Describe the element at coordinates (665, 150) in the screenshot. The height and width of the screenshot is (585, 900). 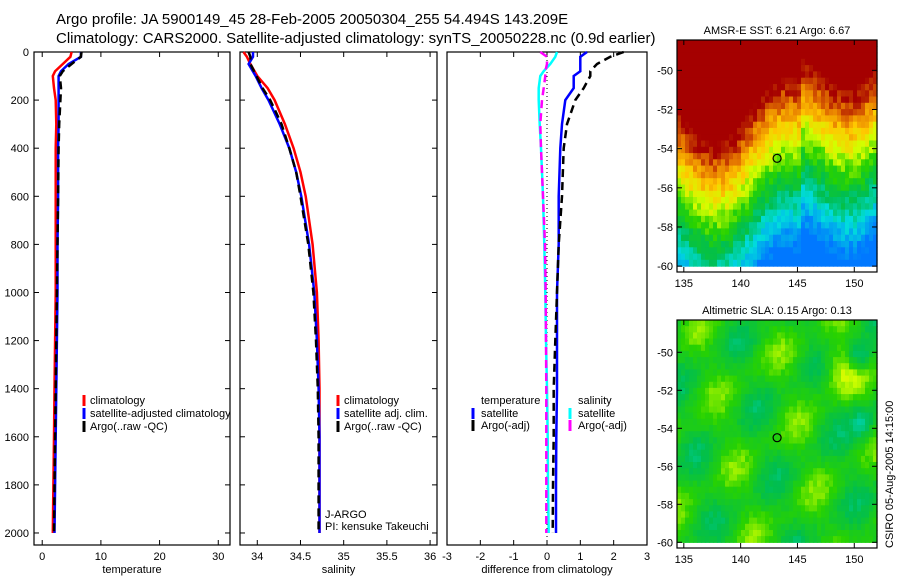
I see `y-tick-label: -54` at that location.